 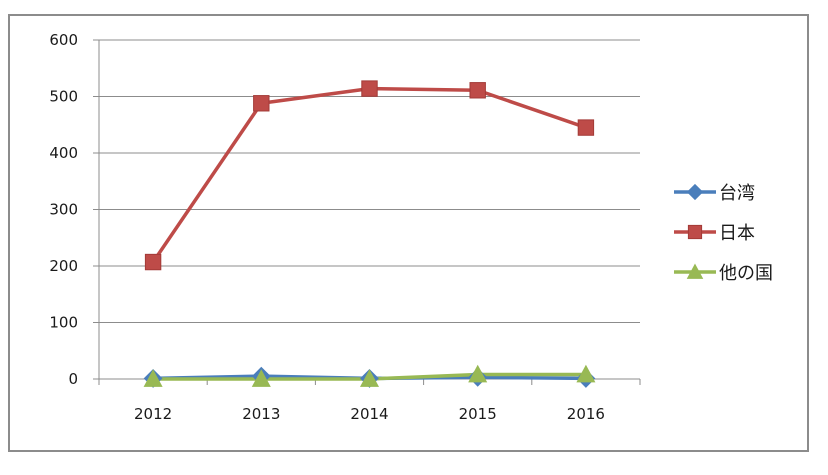 What do you see at coordinates (261, 378) in the screenshot?
I see `point-2-2013` at bounding box center [261, 378].